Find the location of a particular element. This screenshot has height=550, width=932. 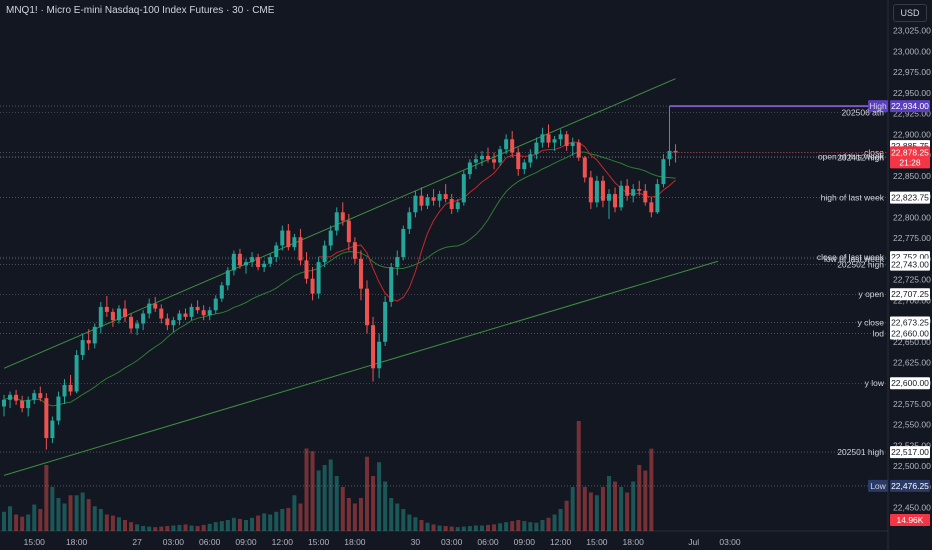

price-axis-tick: 22,800.00 is located at coordinates (912, 217).